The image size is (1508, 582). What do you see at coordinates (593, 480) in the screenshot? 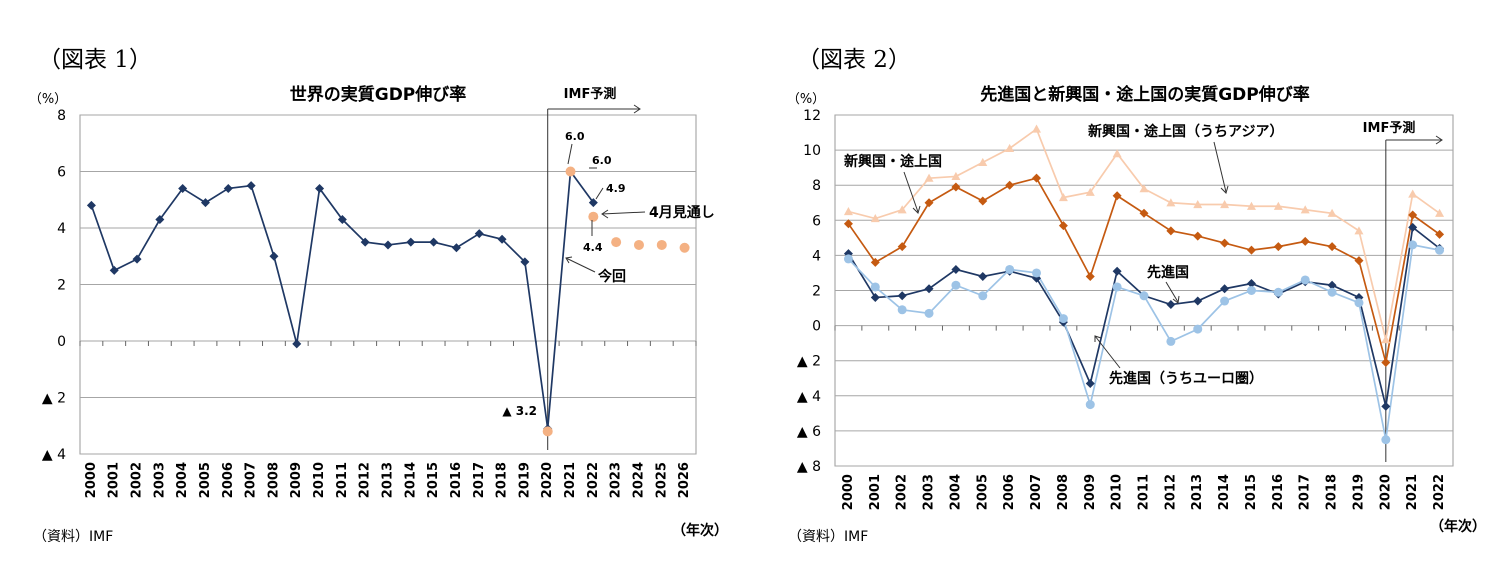
I see `x-tick-label: 2022` at bounding box center [593, 480].